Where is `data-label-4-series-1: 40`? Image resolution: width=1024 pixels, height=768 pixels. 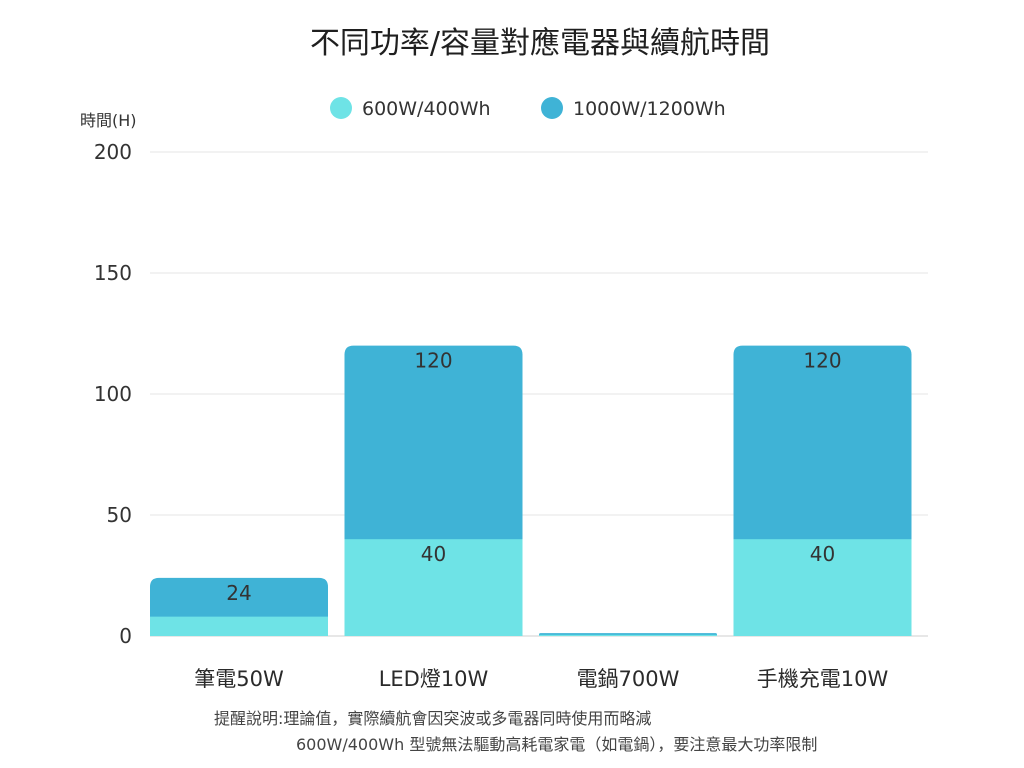 data-label-4-series-1: 40 is located at coordinates (822, 554).